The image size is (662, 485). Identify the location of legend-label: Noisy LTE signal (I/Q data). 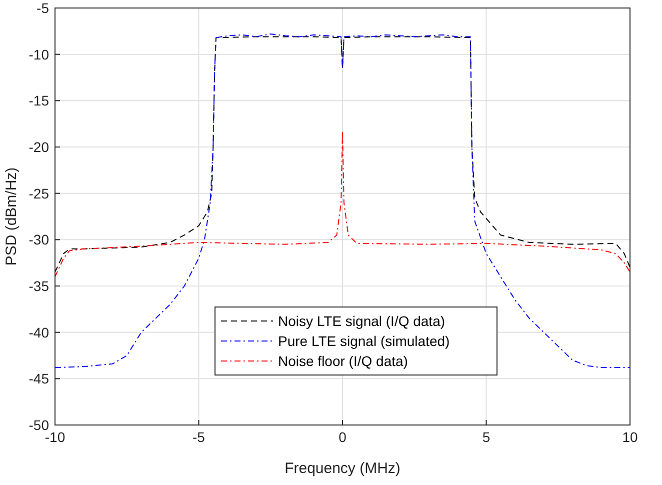
(362, 321).